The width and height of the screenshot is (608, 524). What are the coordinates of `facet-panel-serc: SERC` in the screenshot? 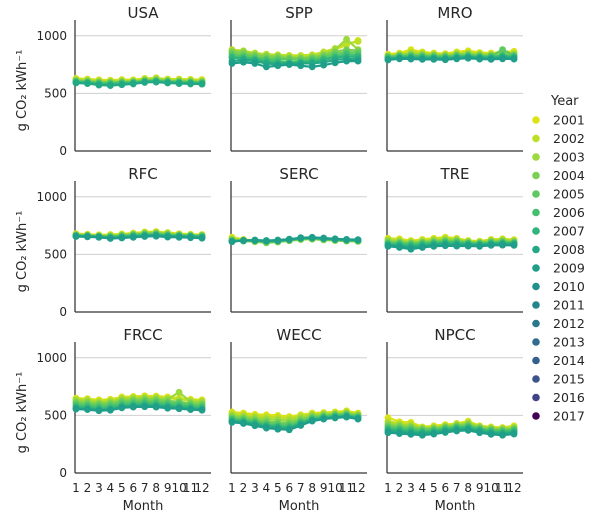 It's located at (297, 239).